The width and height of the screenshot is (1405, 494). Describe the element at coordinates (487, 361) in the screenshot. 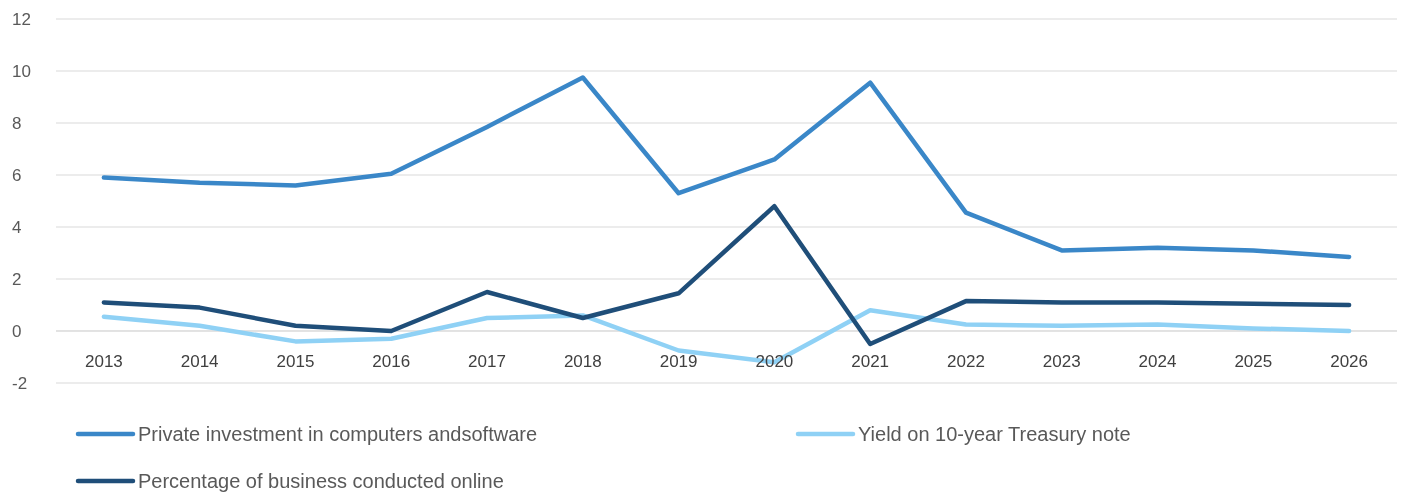

I see `x-tick-label: 2017` at that location.